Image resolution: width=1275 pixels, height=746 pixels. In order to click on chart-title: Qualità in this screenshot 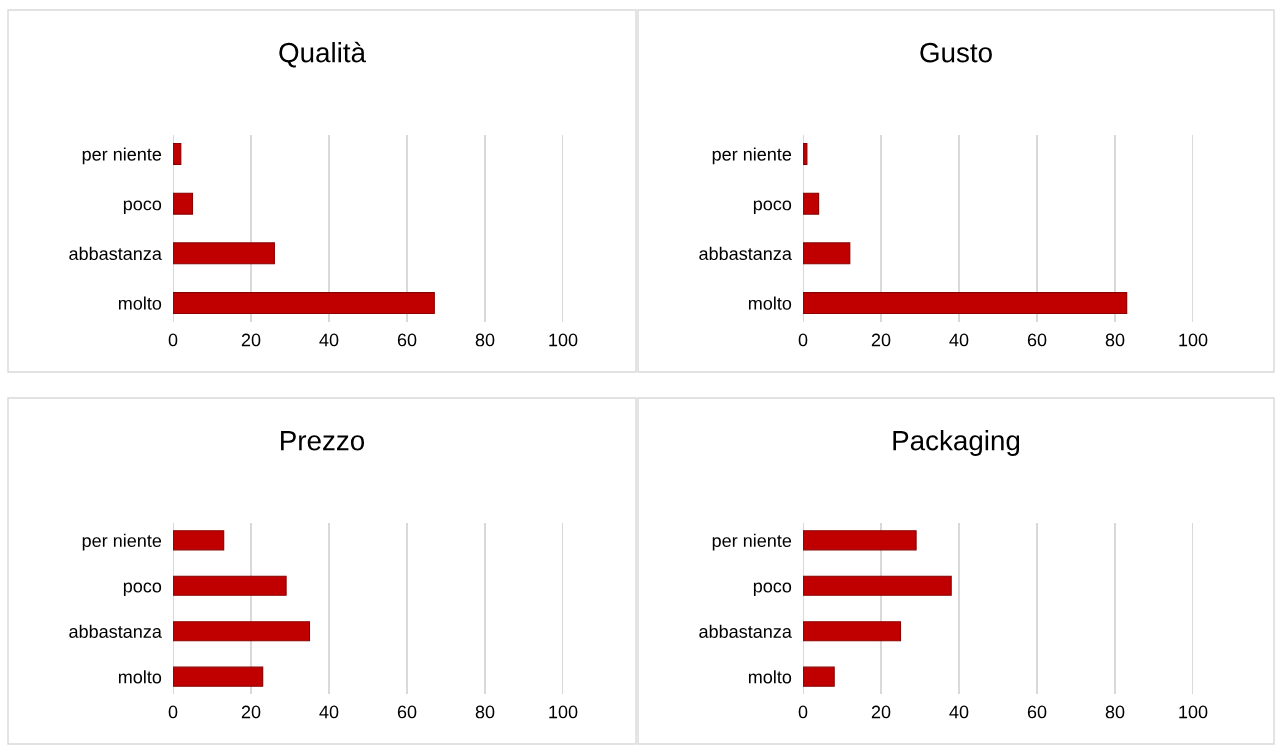, I will do `click(323, 54)`.